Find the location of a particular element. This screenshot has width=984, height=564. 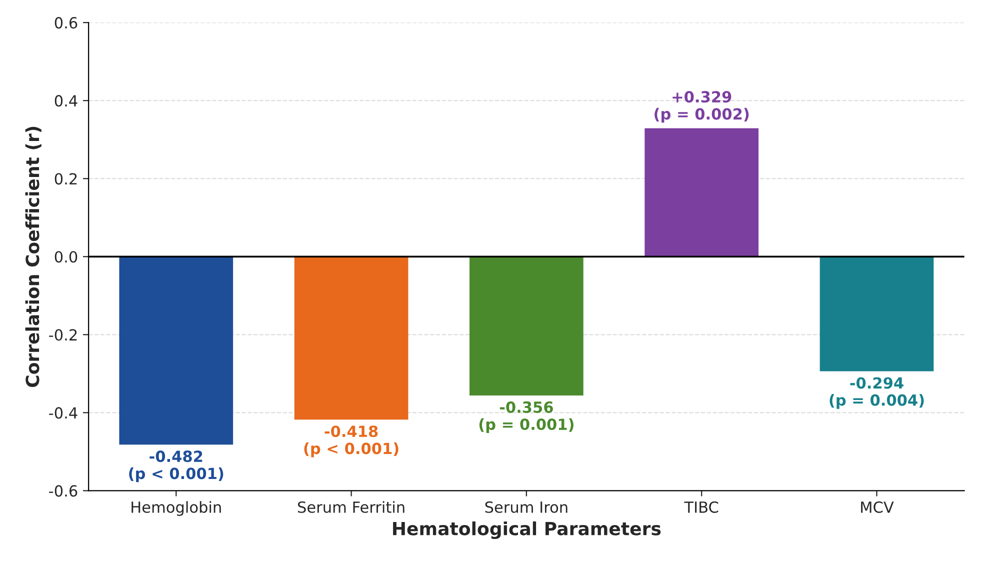

data-label: -0.418 (p < 0.001) is located at coordinates (351, 442).